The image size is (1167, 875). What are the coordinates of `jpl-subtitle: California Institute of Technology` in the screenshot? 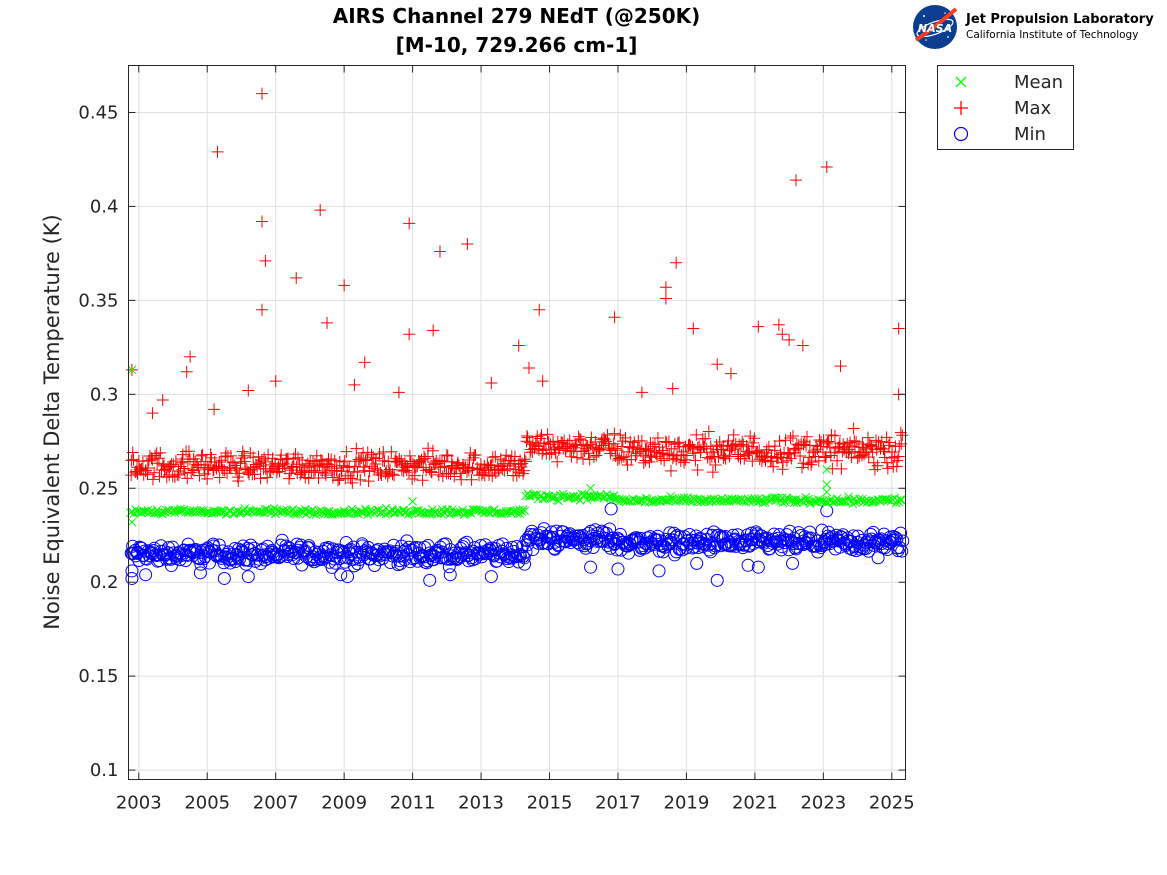 It's located at (1052, 35).